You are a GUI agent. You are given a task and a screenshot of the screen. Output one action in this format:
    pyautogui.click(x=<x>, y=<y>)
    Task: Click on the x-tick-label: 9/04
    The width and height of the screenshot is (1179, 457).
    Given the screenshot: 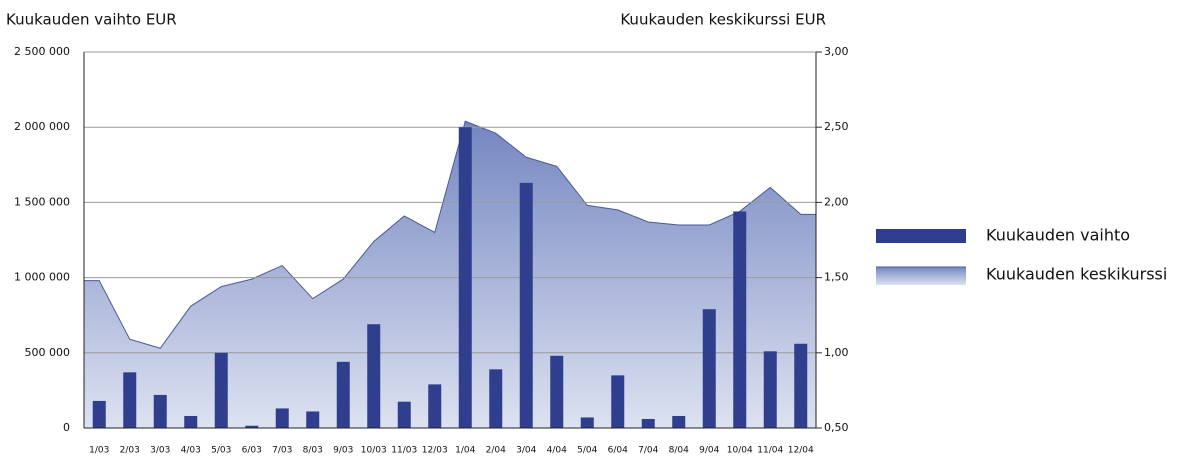 What is the action you would take?
    pyautogui.click(x=709, y=451)
    